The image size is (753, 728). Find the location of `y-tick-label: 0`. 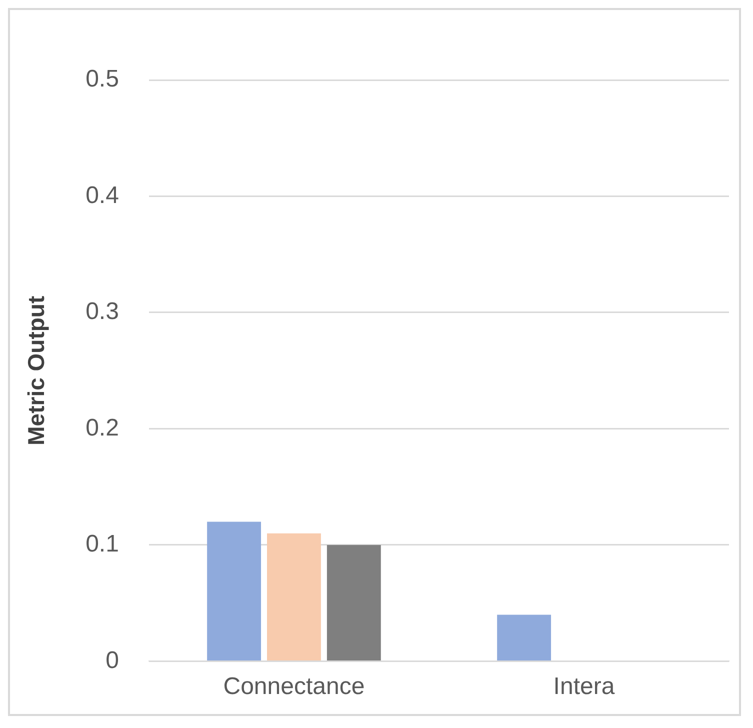

y-tick-label: 0 is located at coordinates (112, 660).